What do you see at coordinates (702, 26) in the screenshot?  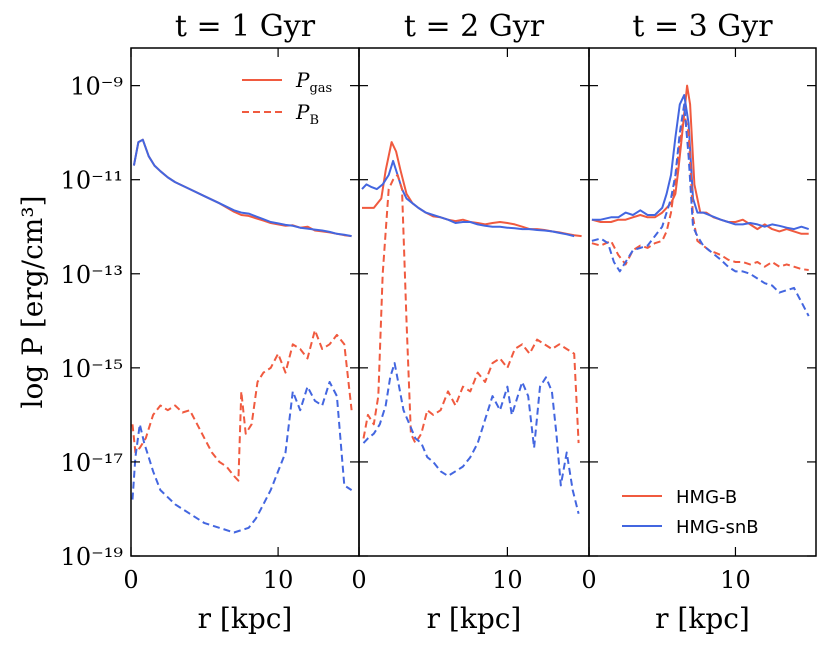 I see `panel-title: t = 3 Gyr` at bounding box center [702, 26].